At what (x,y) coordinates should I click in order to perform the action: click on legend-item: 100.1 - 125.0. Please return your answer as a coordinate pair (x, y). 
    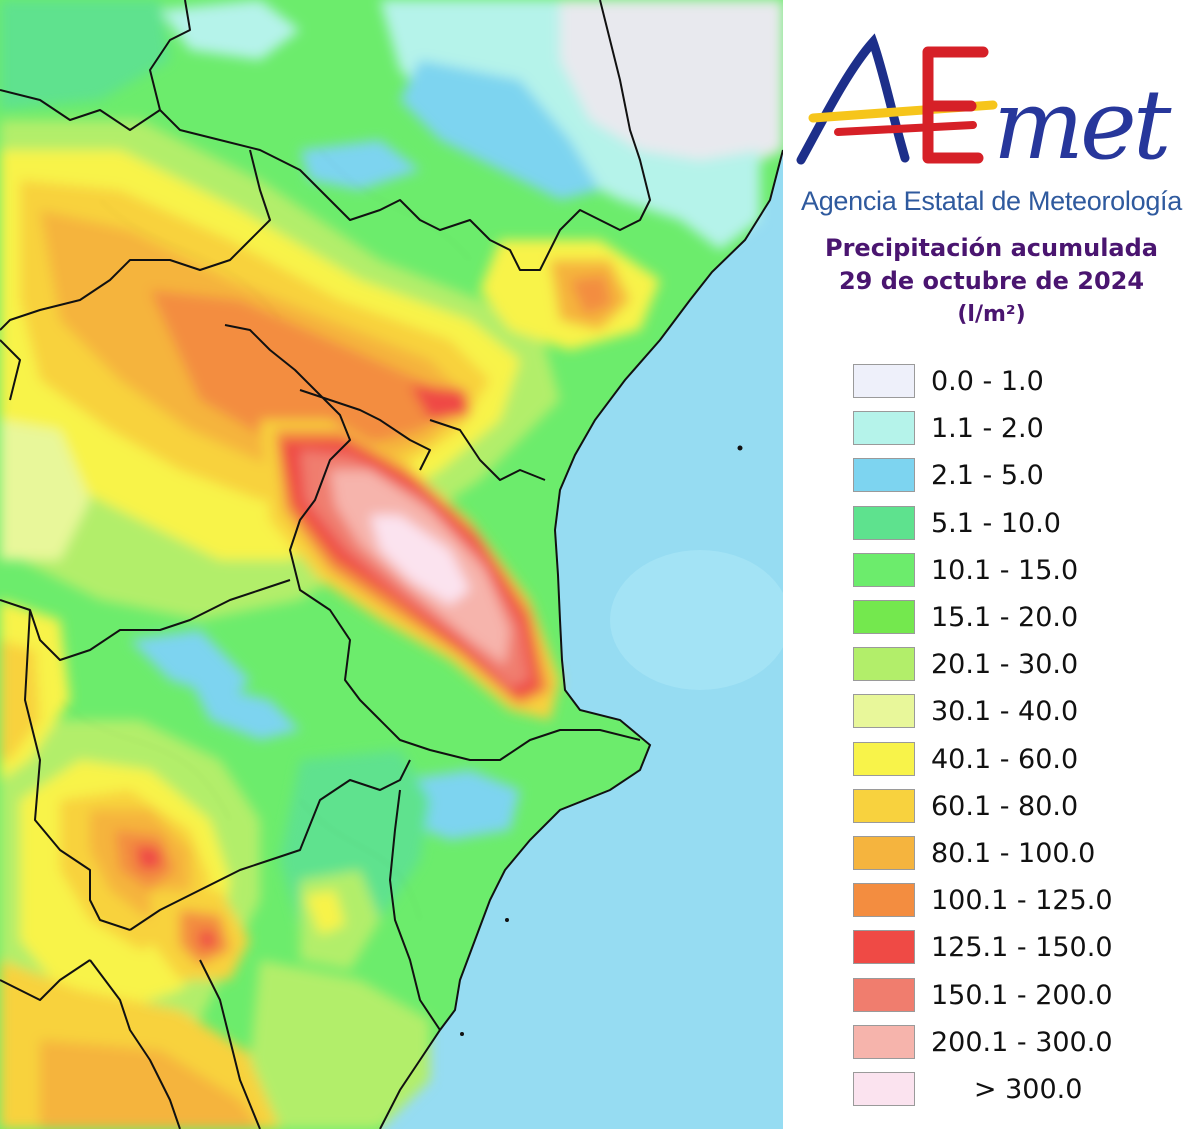
    Looking at the image, I should click on (1018, 901).